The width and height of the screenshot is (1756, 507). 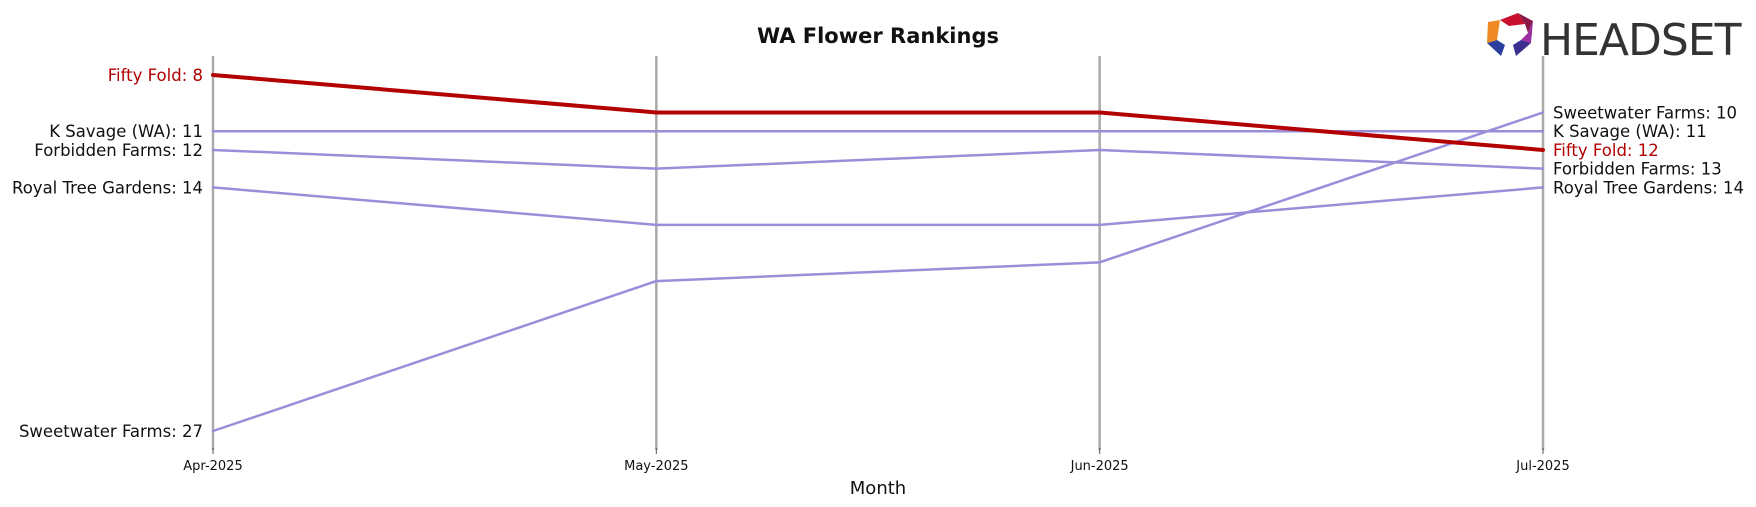 What do you see at coordinates (1630, 131) in the screenshot?
I see `end-rank-label: K Savage (WA): 11` at bounding box center [1630, 131].